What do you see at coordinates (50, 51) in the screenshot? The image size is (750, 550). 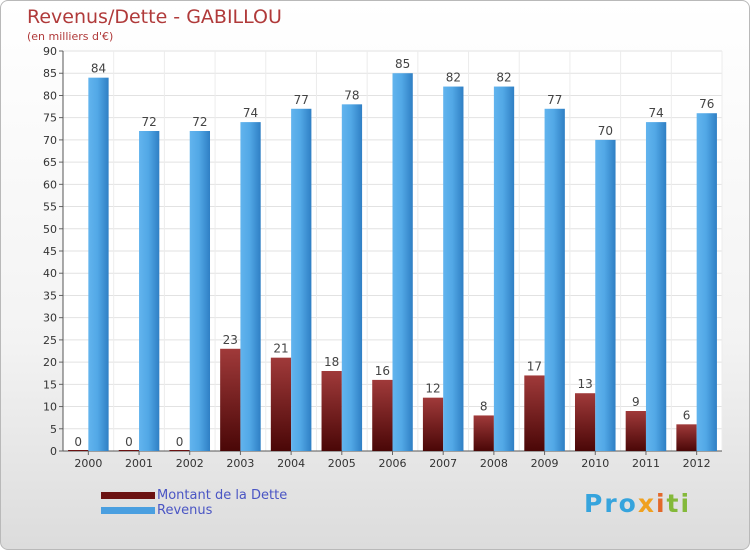 I see `y-tick-label: 90` at bounding box center [50, 51].